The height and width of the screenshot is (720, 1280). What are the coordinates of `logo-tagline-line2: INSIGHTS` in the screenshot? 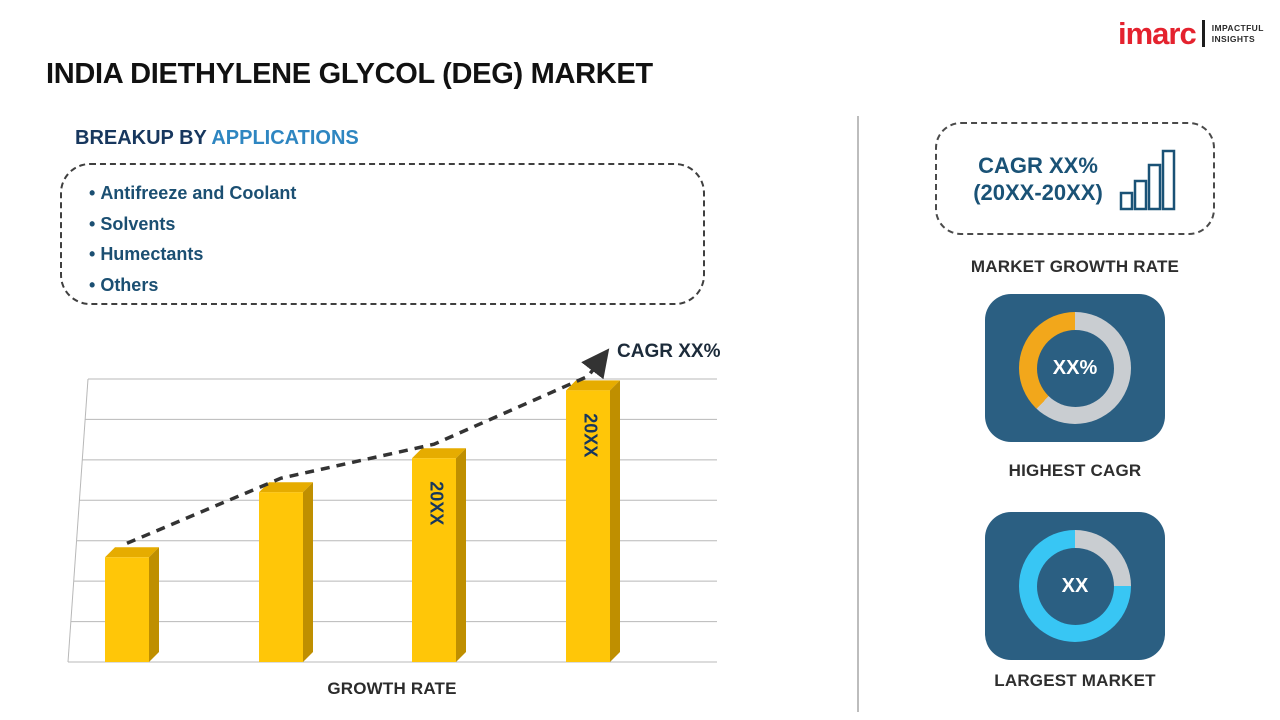 It's located at (1233, 38).